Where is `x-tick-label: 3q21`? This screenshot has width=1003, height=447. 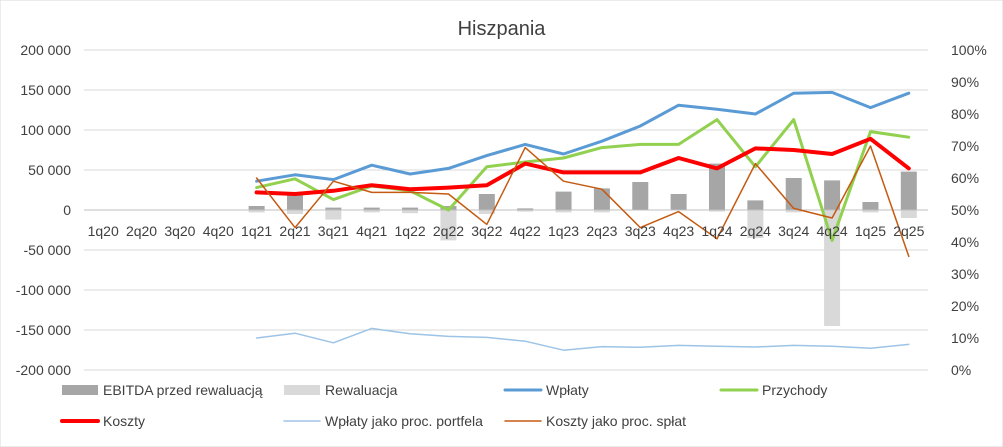 x-tick-label: 3q21 is located at coordinates (333, 231).